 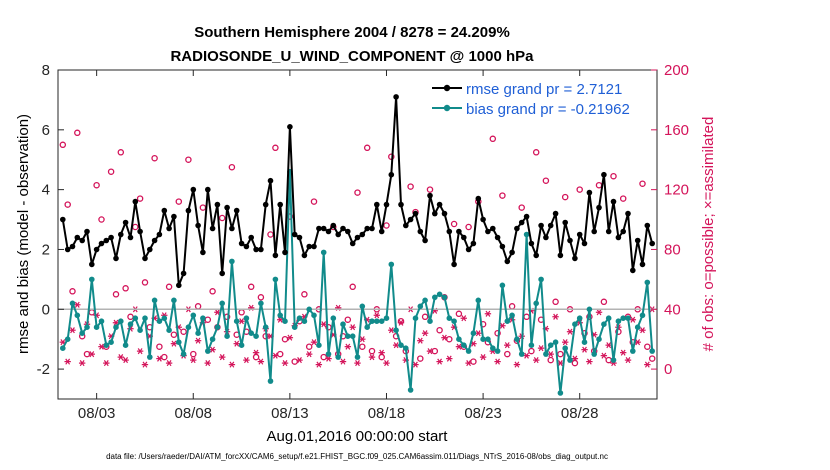 I want to click on left-tick-label: 0, so click(x=46, y=309).